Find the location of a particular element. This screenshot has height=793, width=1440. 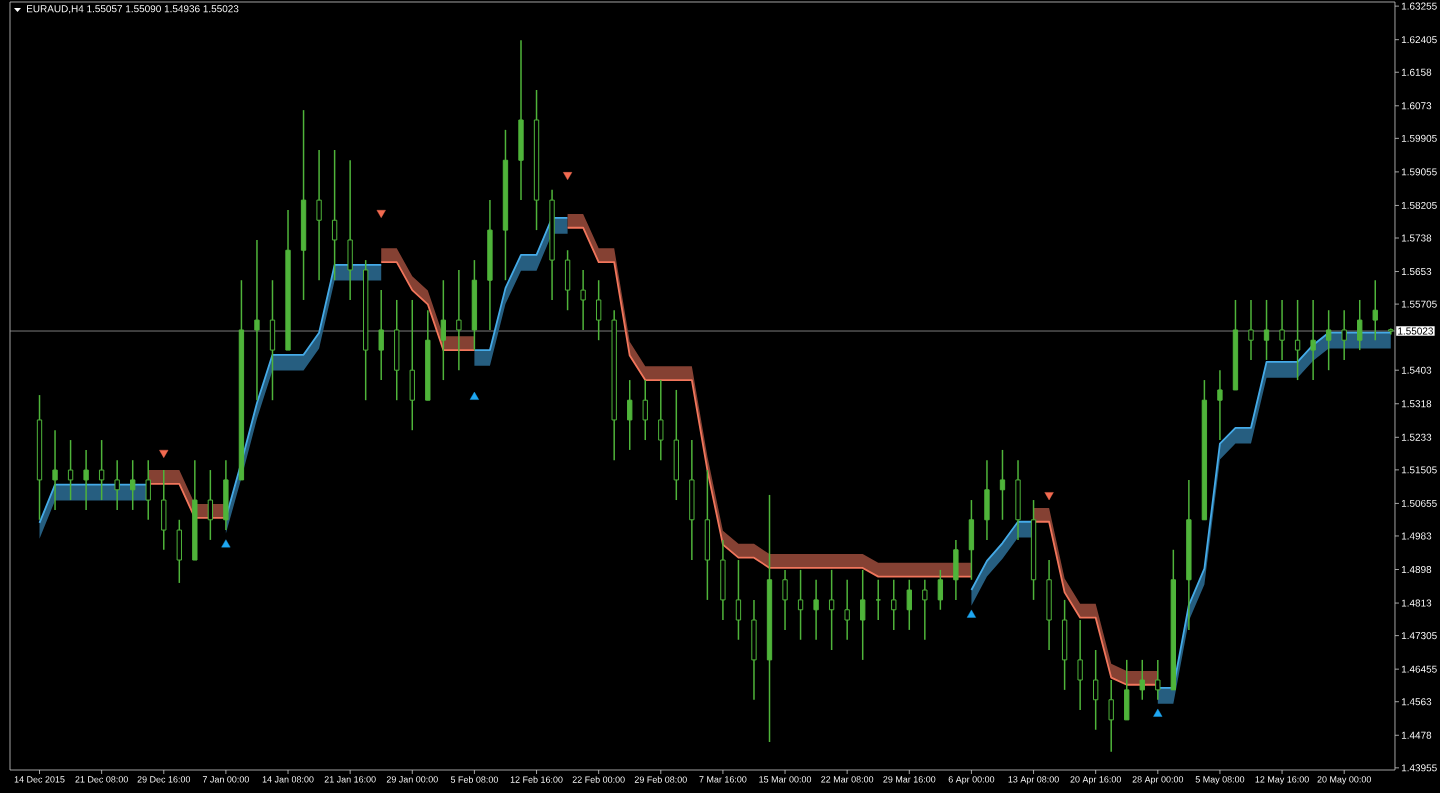

y-tick-label: 1.5318 is located at coordinates (1416, 404).